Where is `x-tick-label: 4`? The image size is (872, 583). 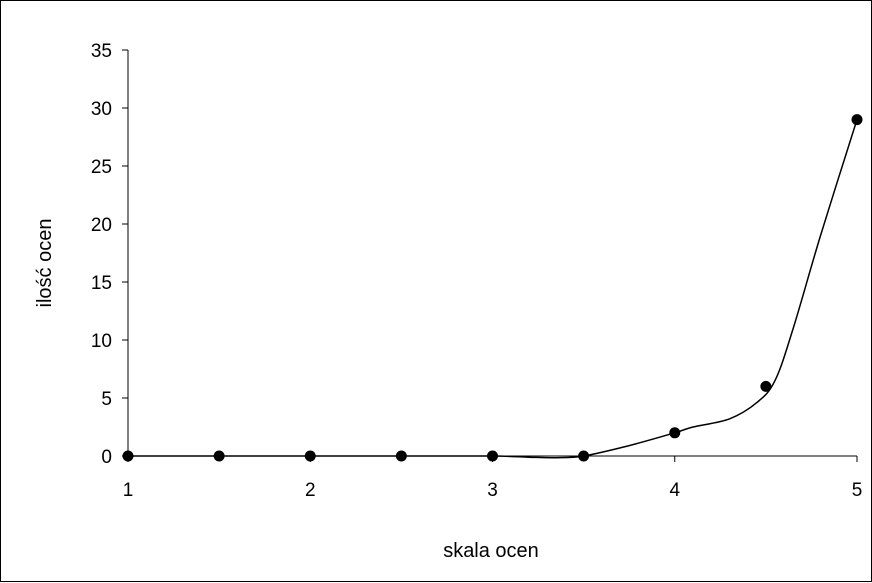
x-tick-label: 4 is located at coordinates (674, 490).